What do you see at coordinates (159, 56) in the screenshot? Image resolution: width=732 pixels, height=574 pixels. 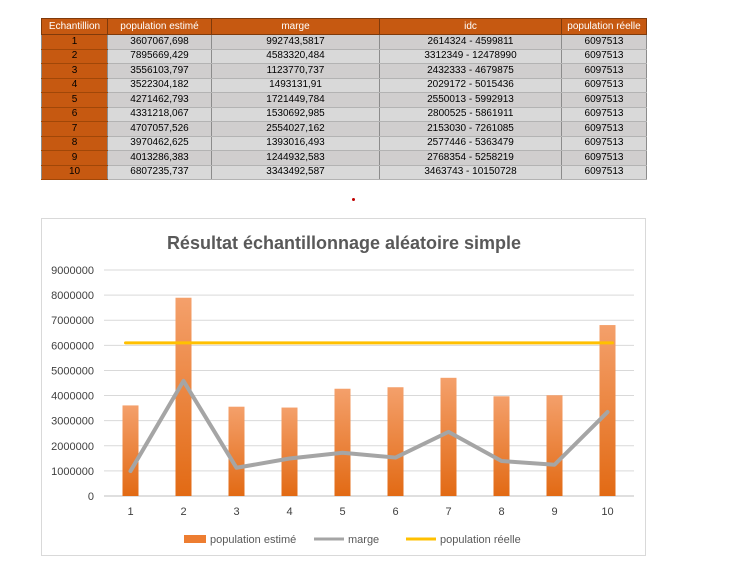 I see `table-cell: 7895669,429` at bounding box center [159, 56].